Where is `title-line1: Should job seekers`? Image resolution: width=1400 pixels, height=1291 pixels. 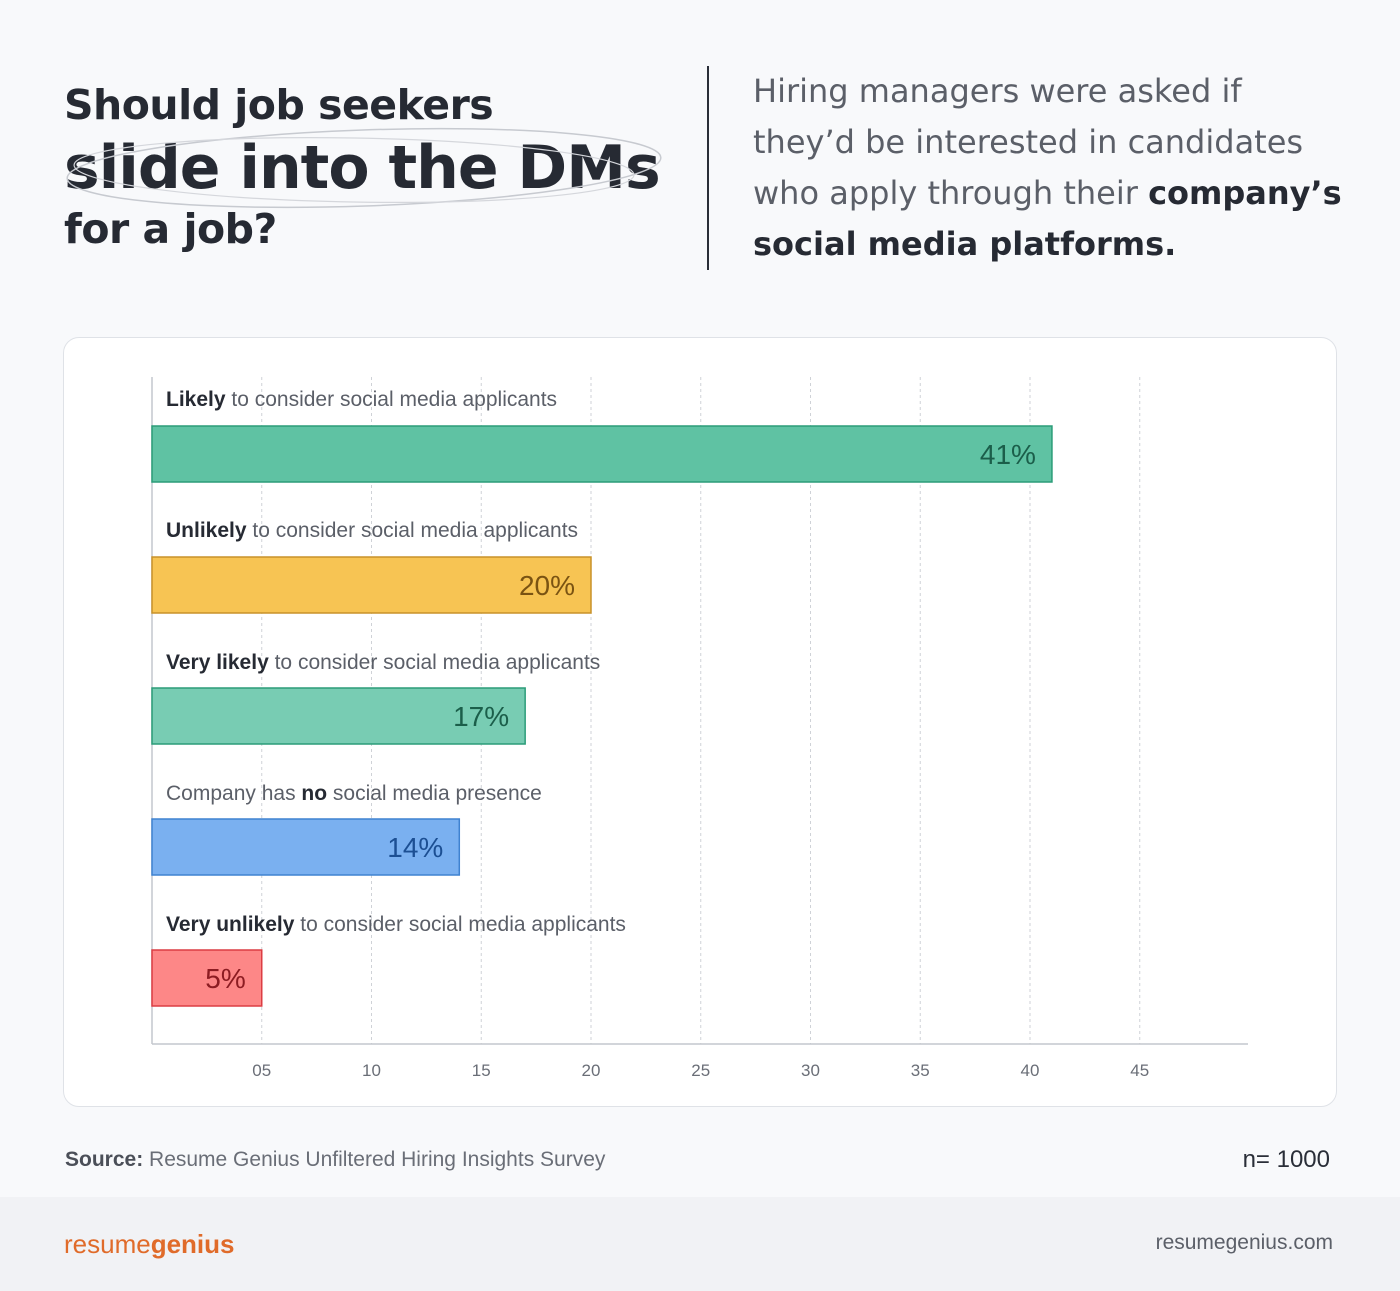
title-line1: Should job seekers is located at coordinates (279, 105).